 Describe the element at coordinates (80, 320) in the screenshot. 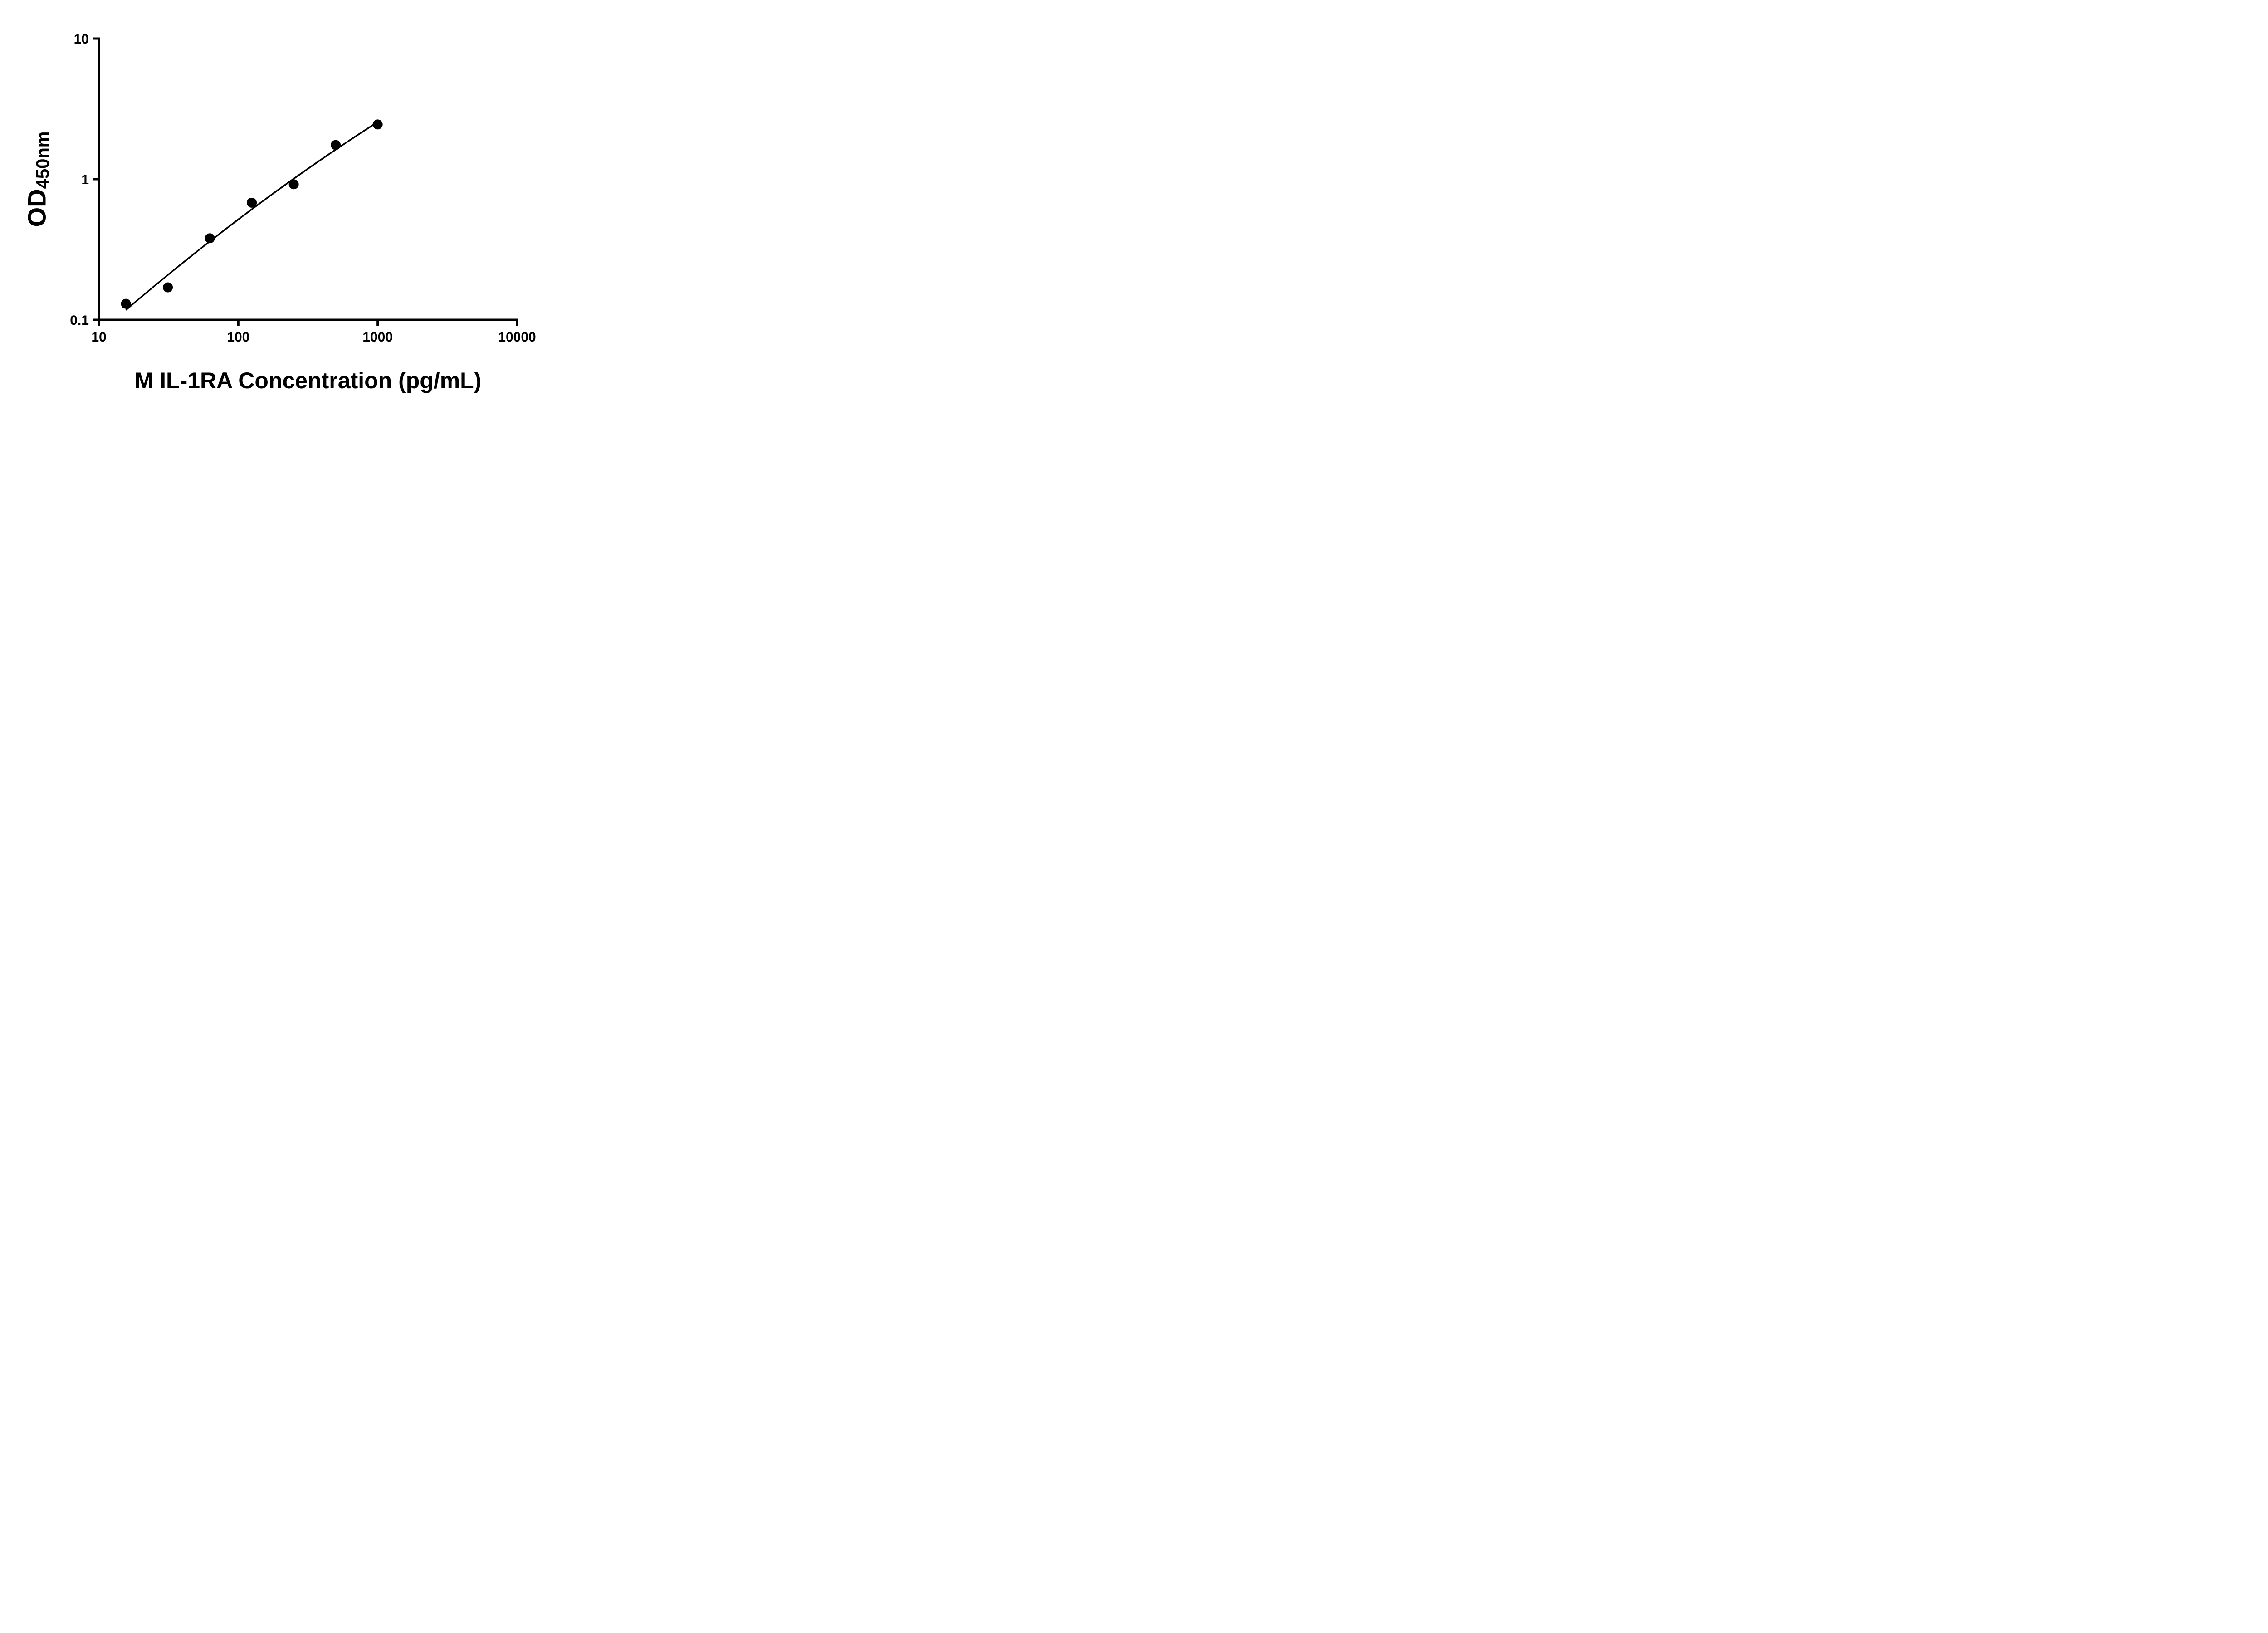

I see `y-tick-label: 0.1` at that location.